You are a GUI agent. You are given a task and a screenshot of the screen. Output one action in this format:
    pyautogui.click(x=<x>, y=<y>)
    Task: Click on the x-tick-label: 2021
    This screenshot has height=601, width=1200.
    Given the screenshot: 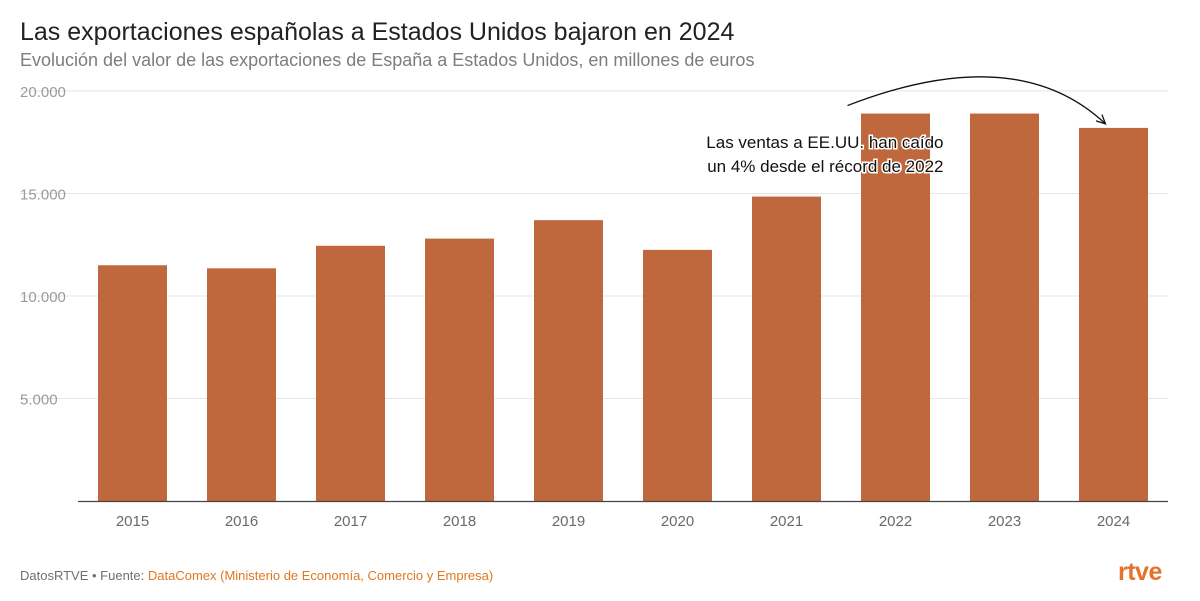 What is the action you would take?
    pyautogui.click(x=786, y=521)
    